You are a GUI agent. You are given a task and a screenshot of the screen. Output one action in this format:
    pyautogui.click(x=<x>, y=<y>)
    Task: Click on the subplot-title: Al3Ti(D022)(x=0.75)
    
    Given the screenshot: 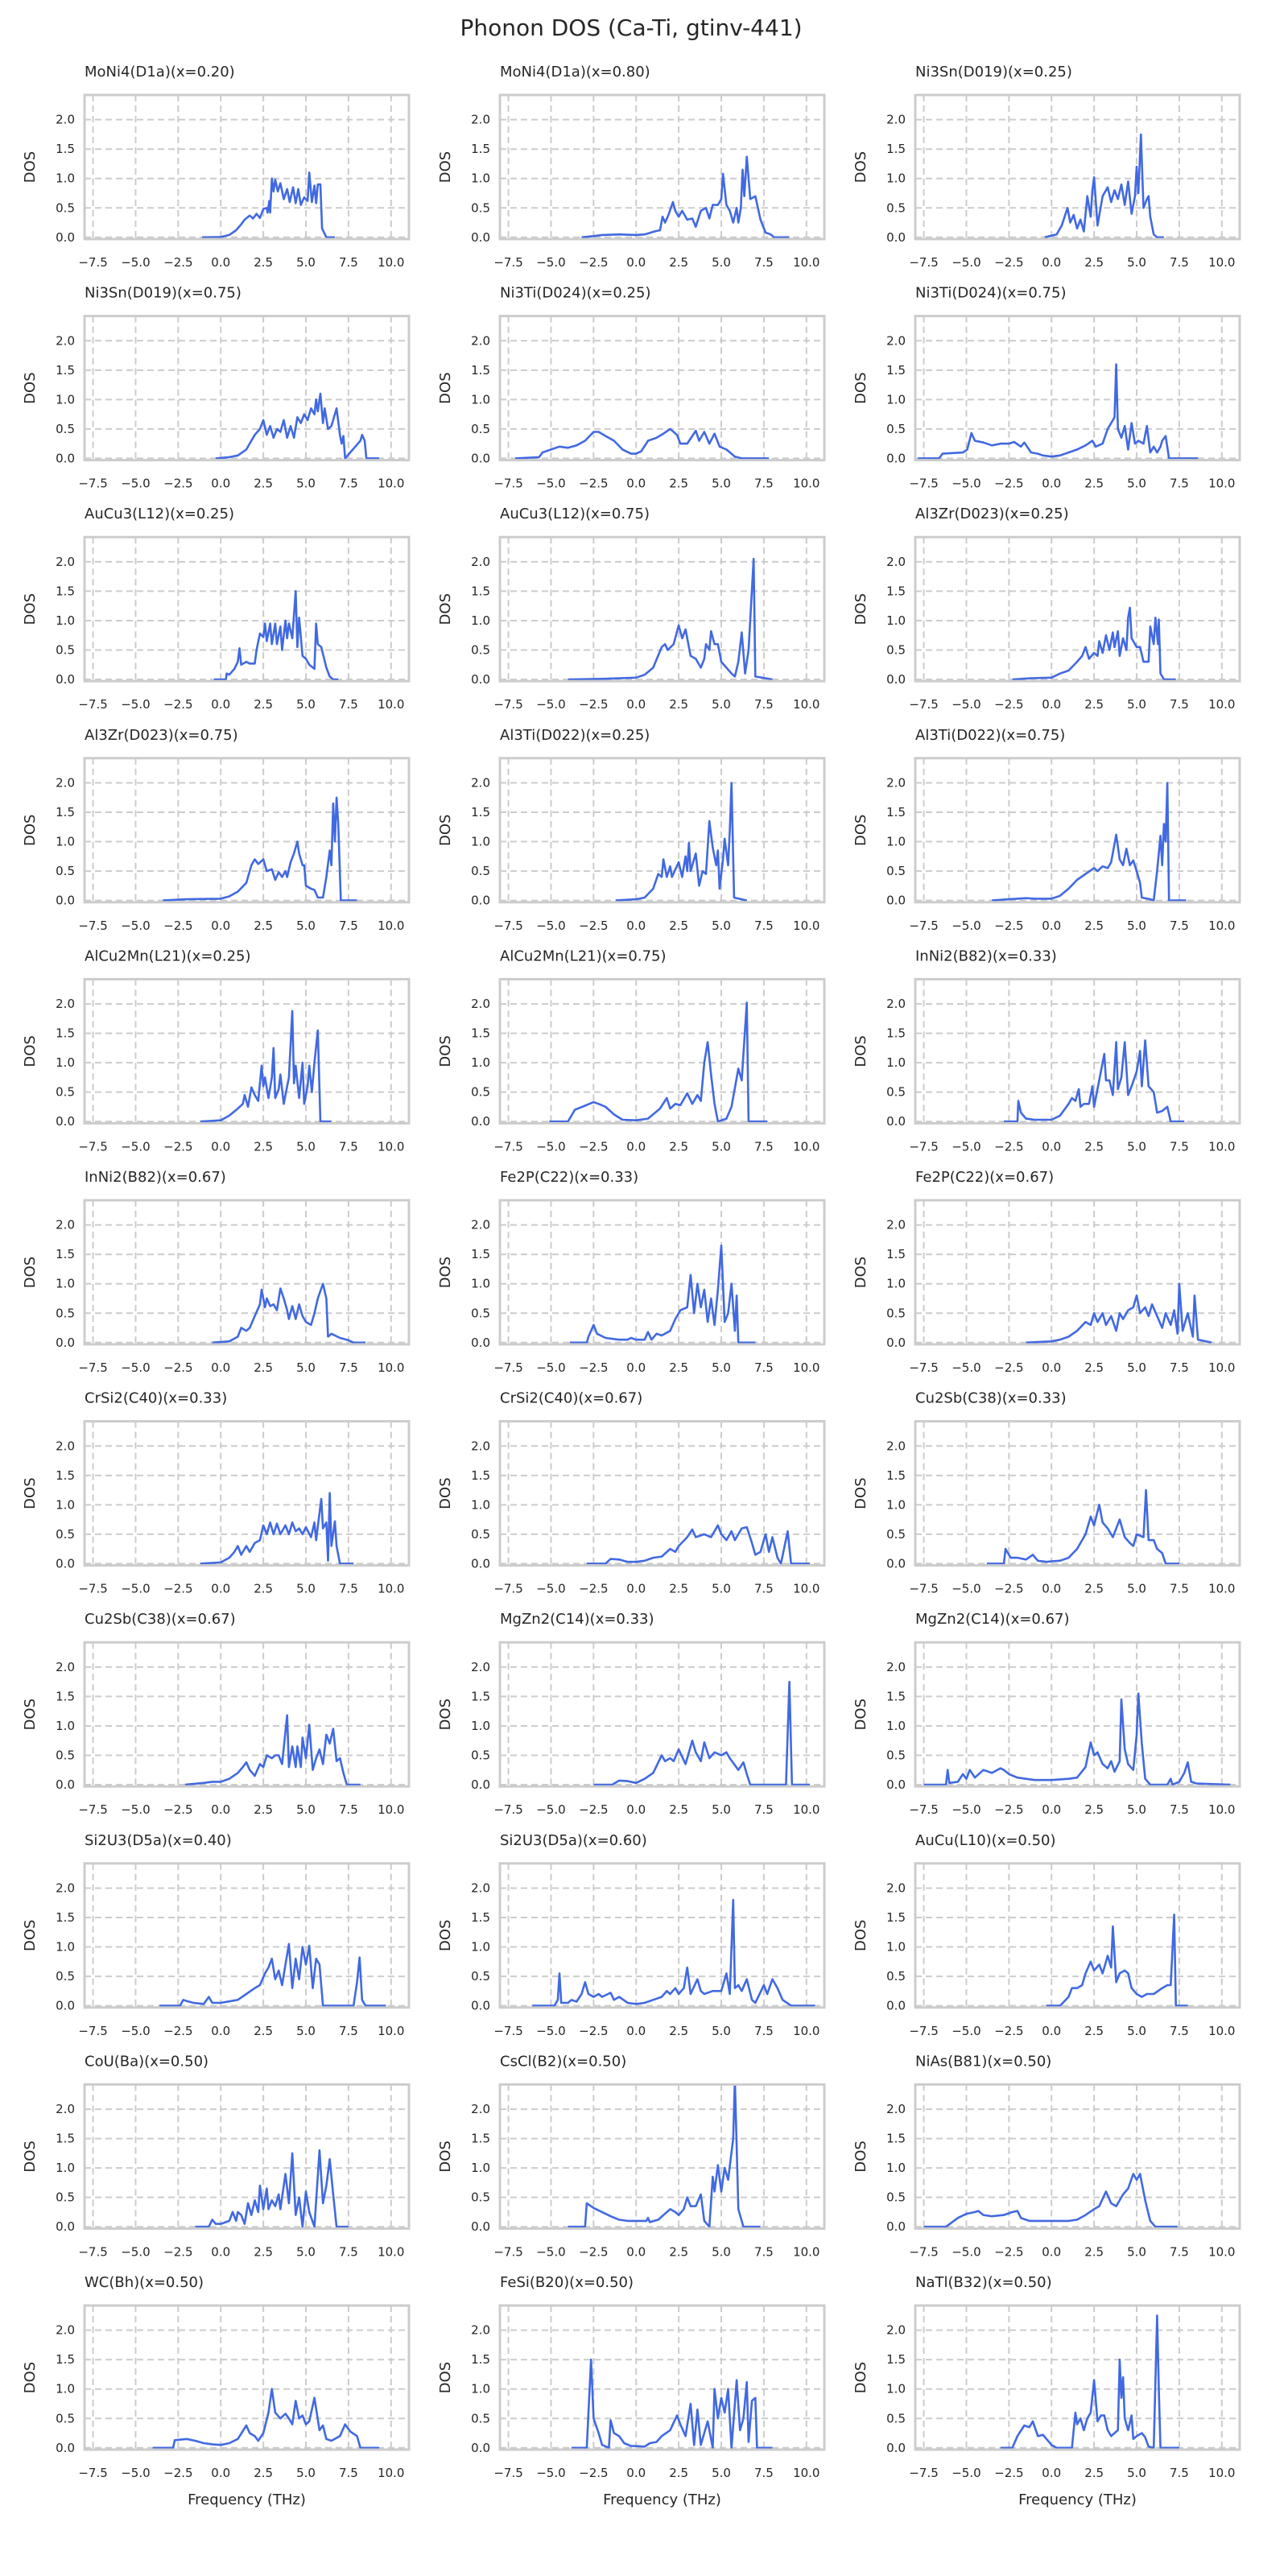 What is the action you would take?
    pyautogui.click(x=990, y=735)
    